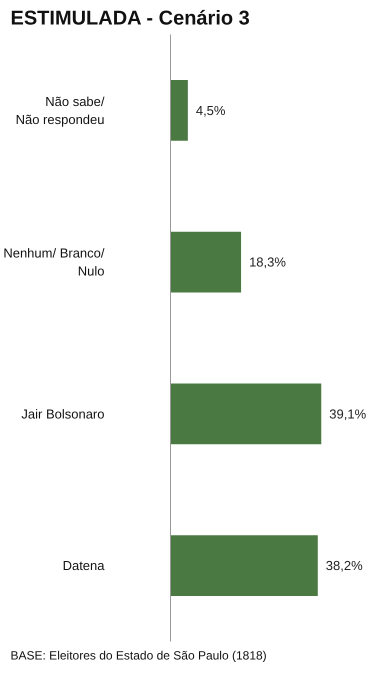  Describe the element at coordinates (63, 414) in the screenshot. I see `y-tick-label: Jair Bolsonaro` at that location.